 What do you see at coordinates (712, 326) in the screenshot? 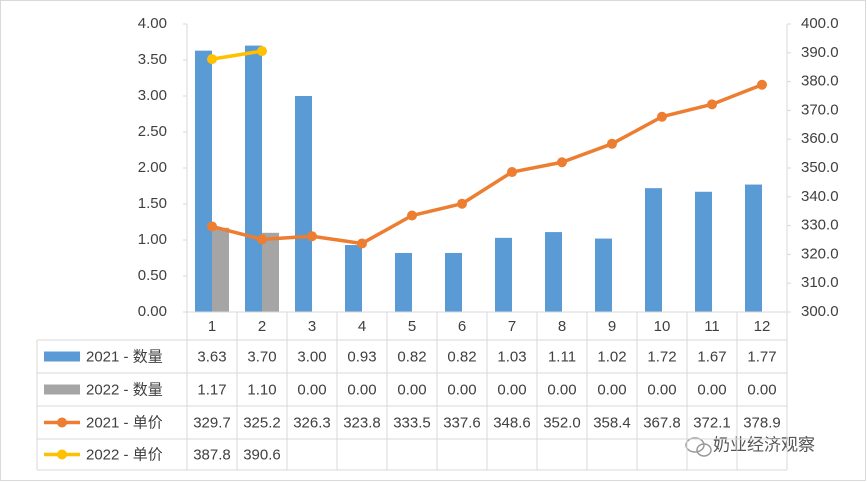
I see `x-tick-label: 11` at bounding box center [712, 326].